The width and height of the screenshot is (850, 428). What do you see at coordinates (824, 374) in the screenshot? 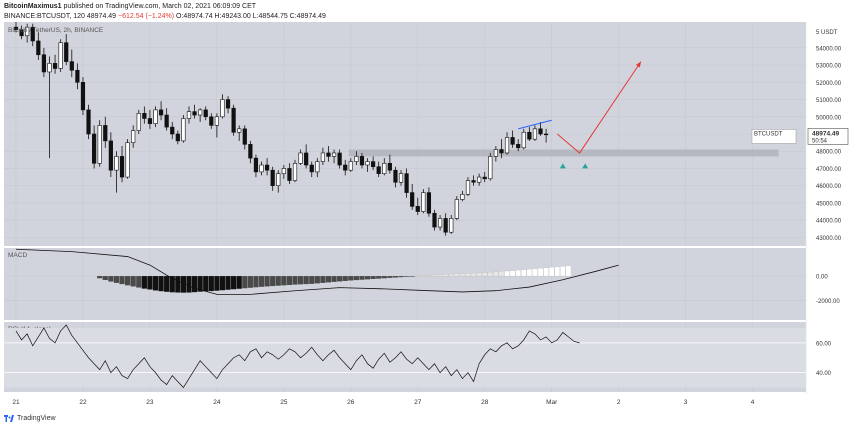
I see `rsi-y-tick-label: 40.00` at bounding box center [824, 374].